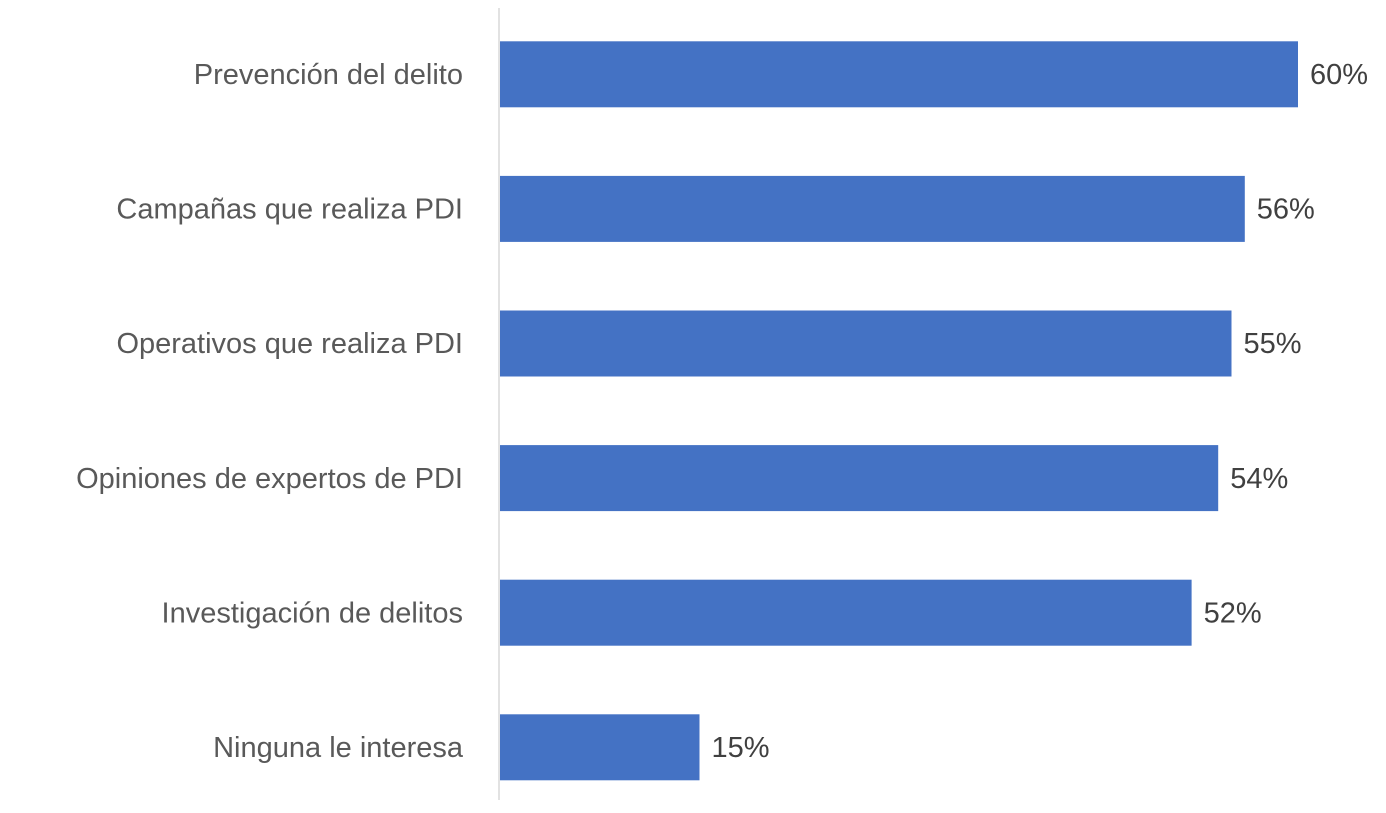  I want to click on category-label: Ninguna le interesa, so click(338, 748).